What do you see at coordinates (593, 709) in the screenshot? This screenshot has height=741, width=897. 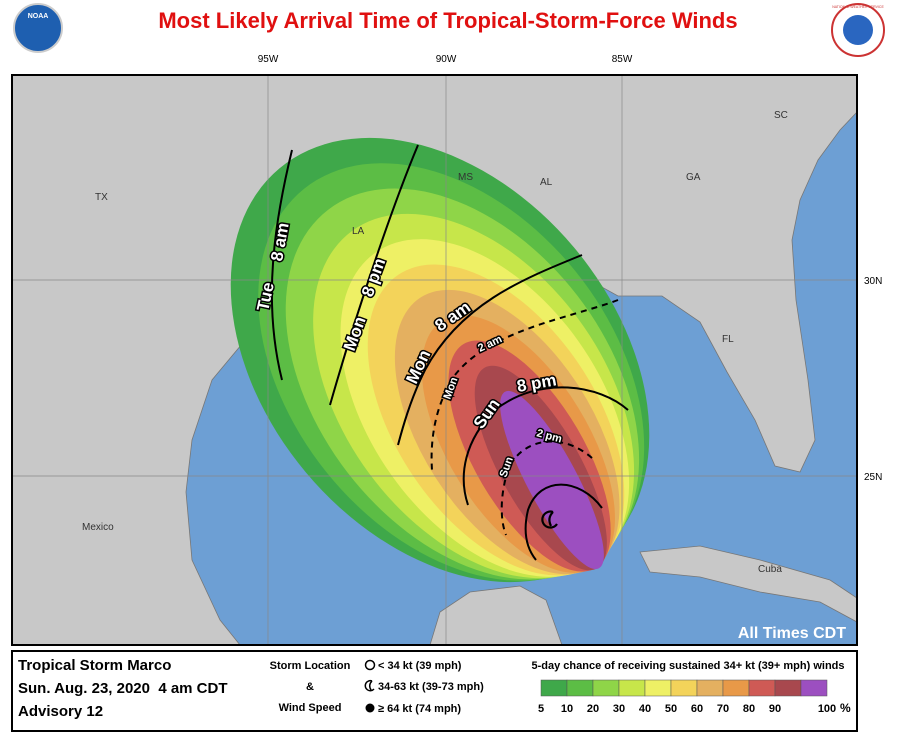 I see `scale-label: 20` at bounding box center [593, 709].